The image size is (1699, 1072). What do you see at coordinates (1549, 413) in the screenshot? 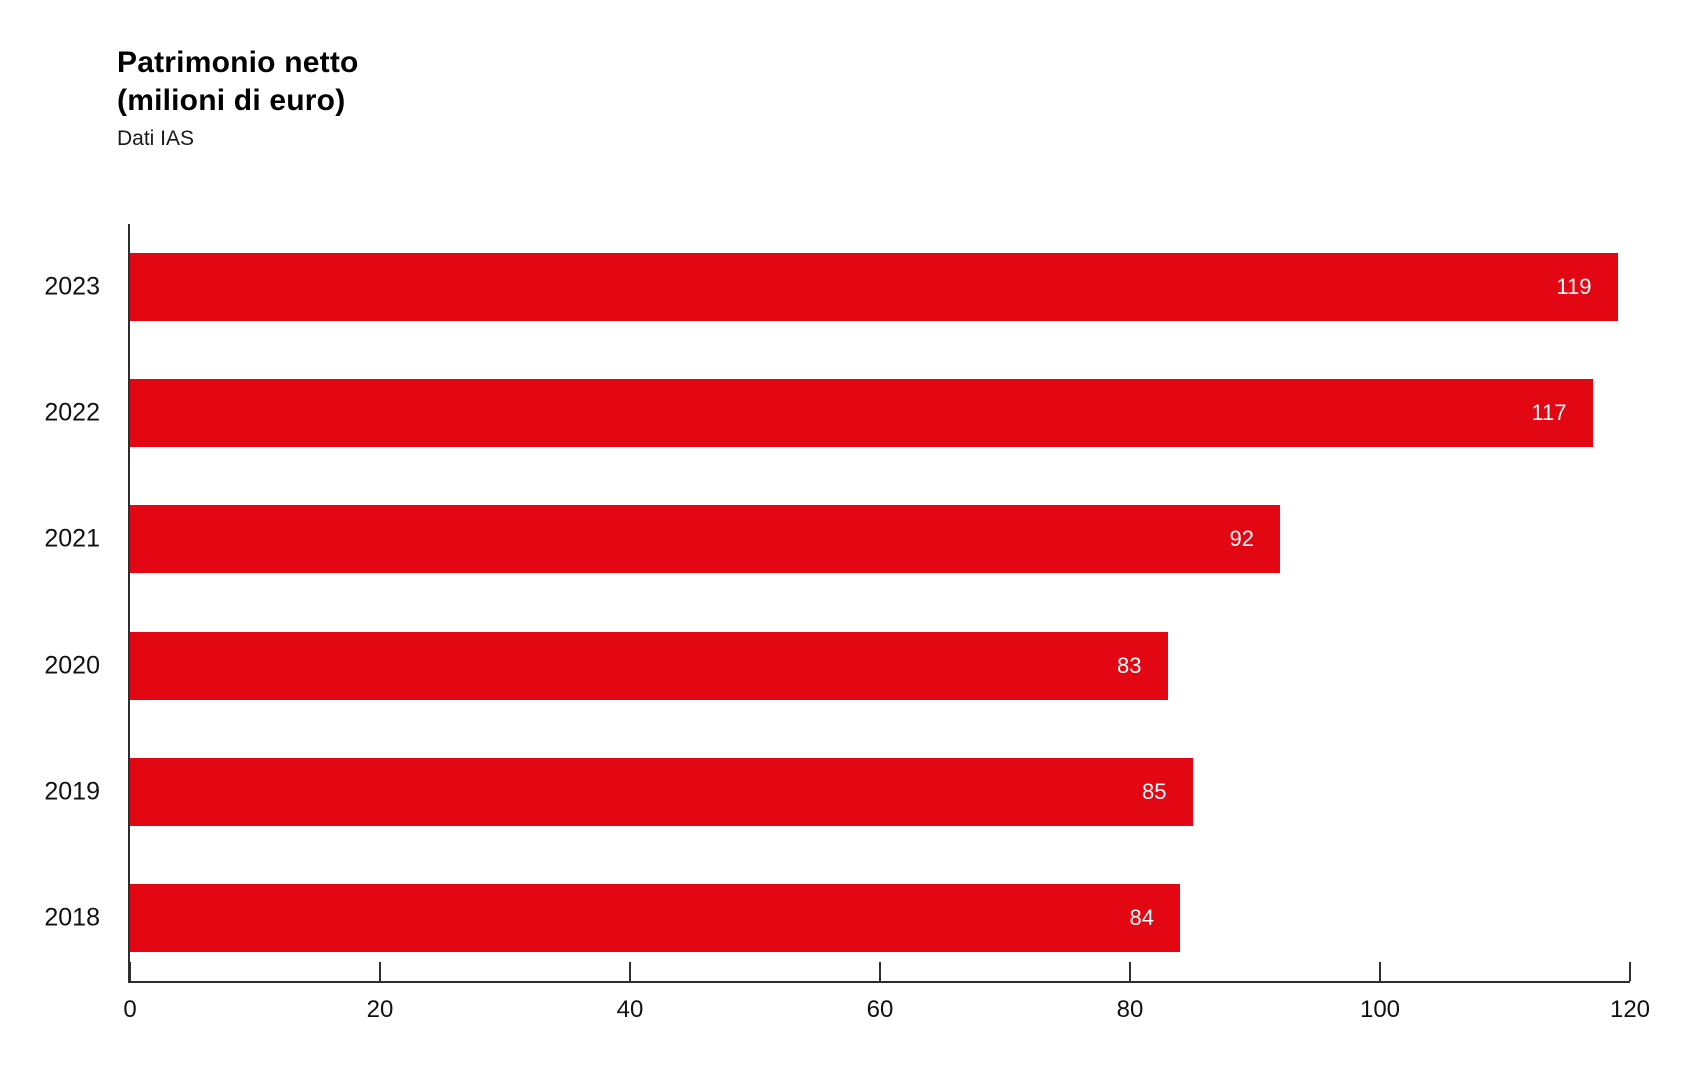
I see `bar-value-label: 117` at bounding box center [1549, 413].